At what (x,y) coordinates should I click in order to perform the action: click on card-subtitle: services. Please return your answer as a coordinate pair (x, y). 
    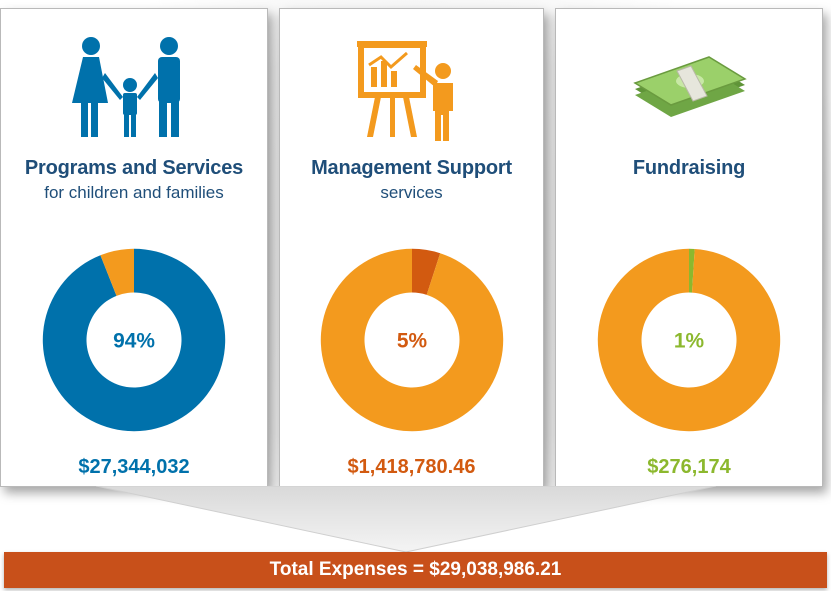
    Looking at the image, I should click on (411, 192).